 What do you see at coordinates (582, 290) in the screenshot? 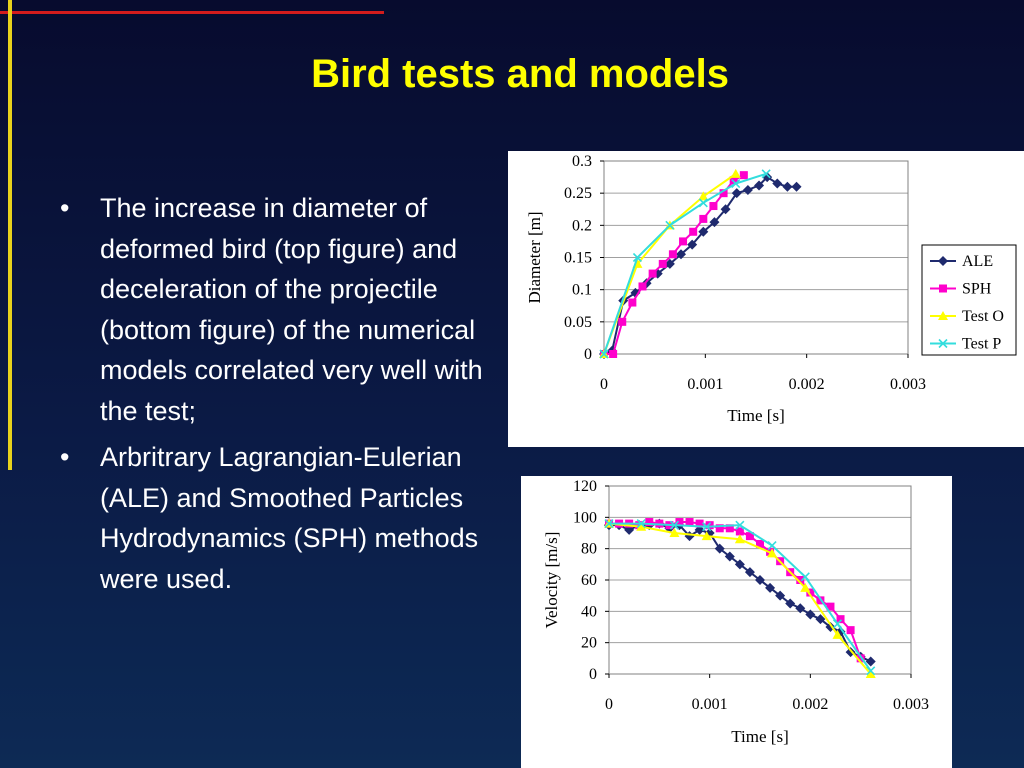
I see `y-tick-label: 0.1` at bounding box center [582, 290].